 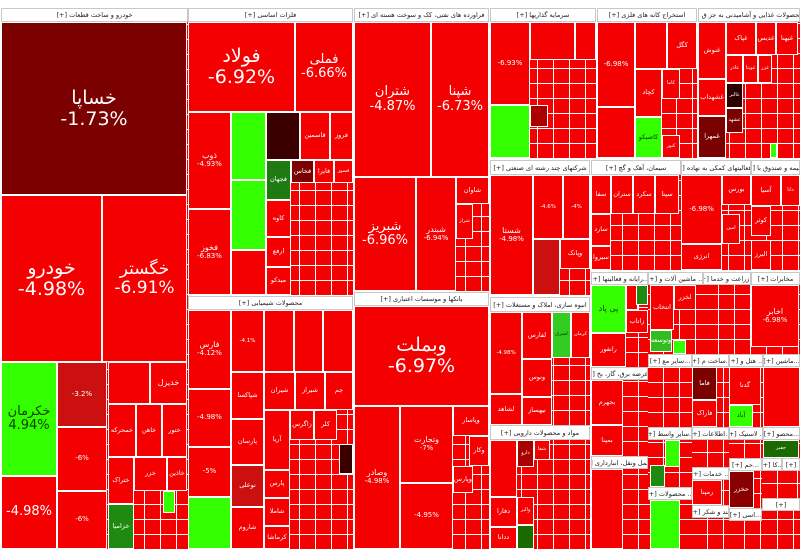 What do you see at coordinates (324, 67) in the screenshot?
I see `stock-tile: فملی -6.66%` at bounding box center [324, 67].